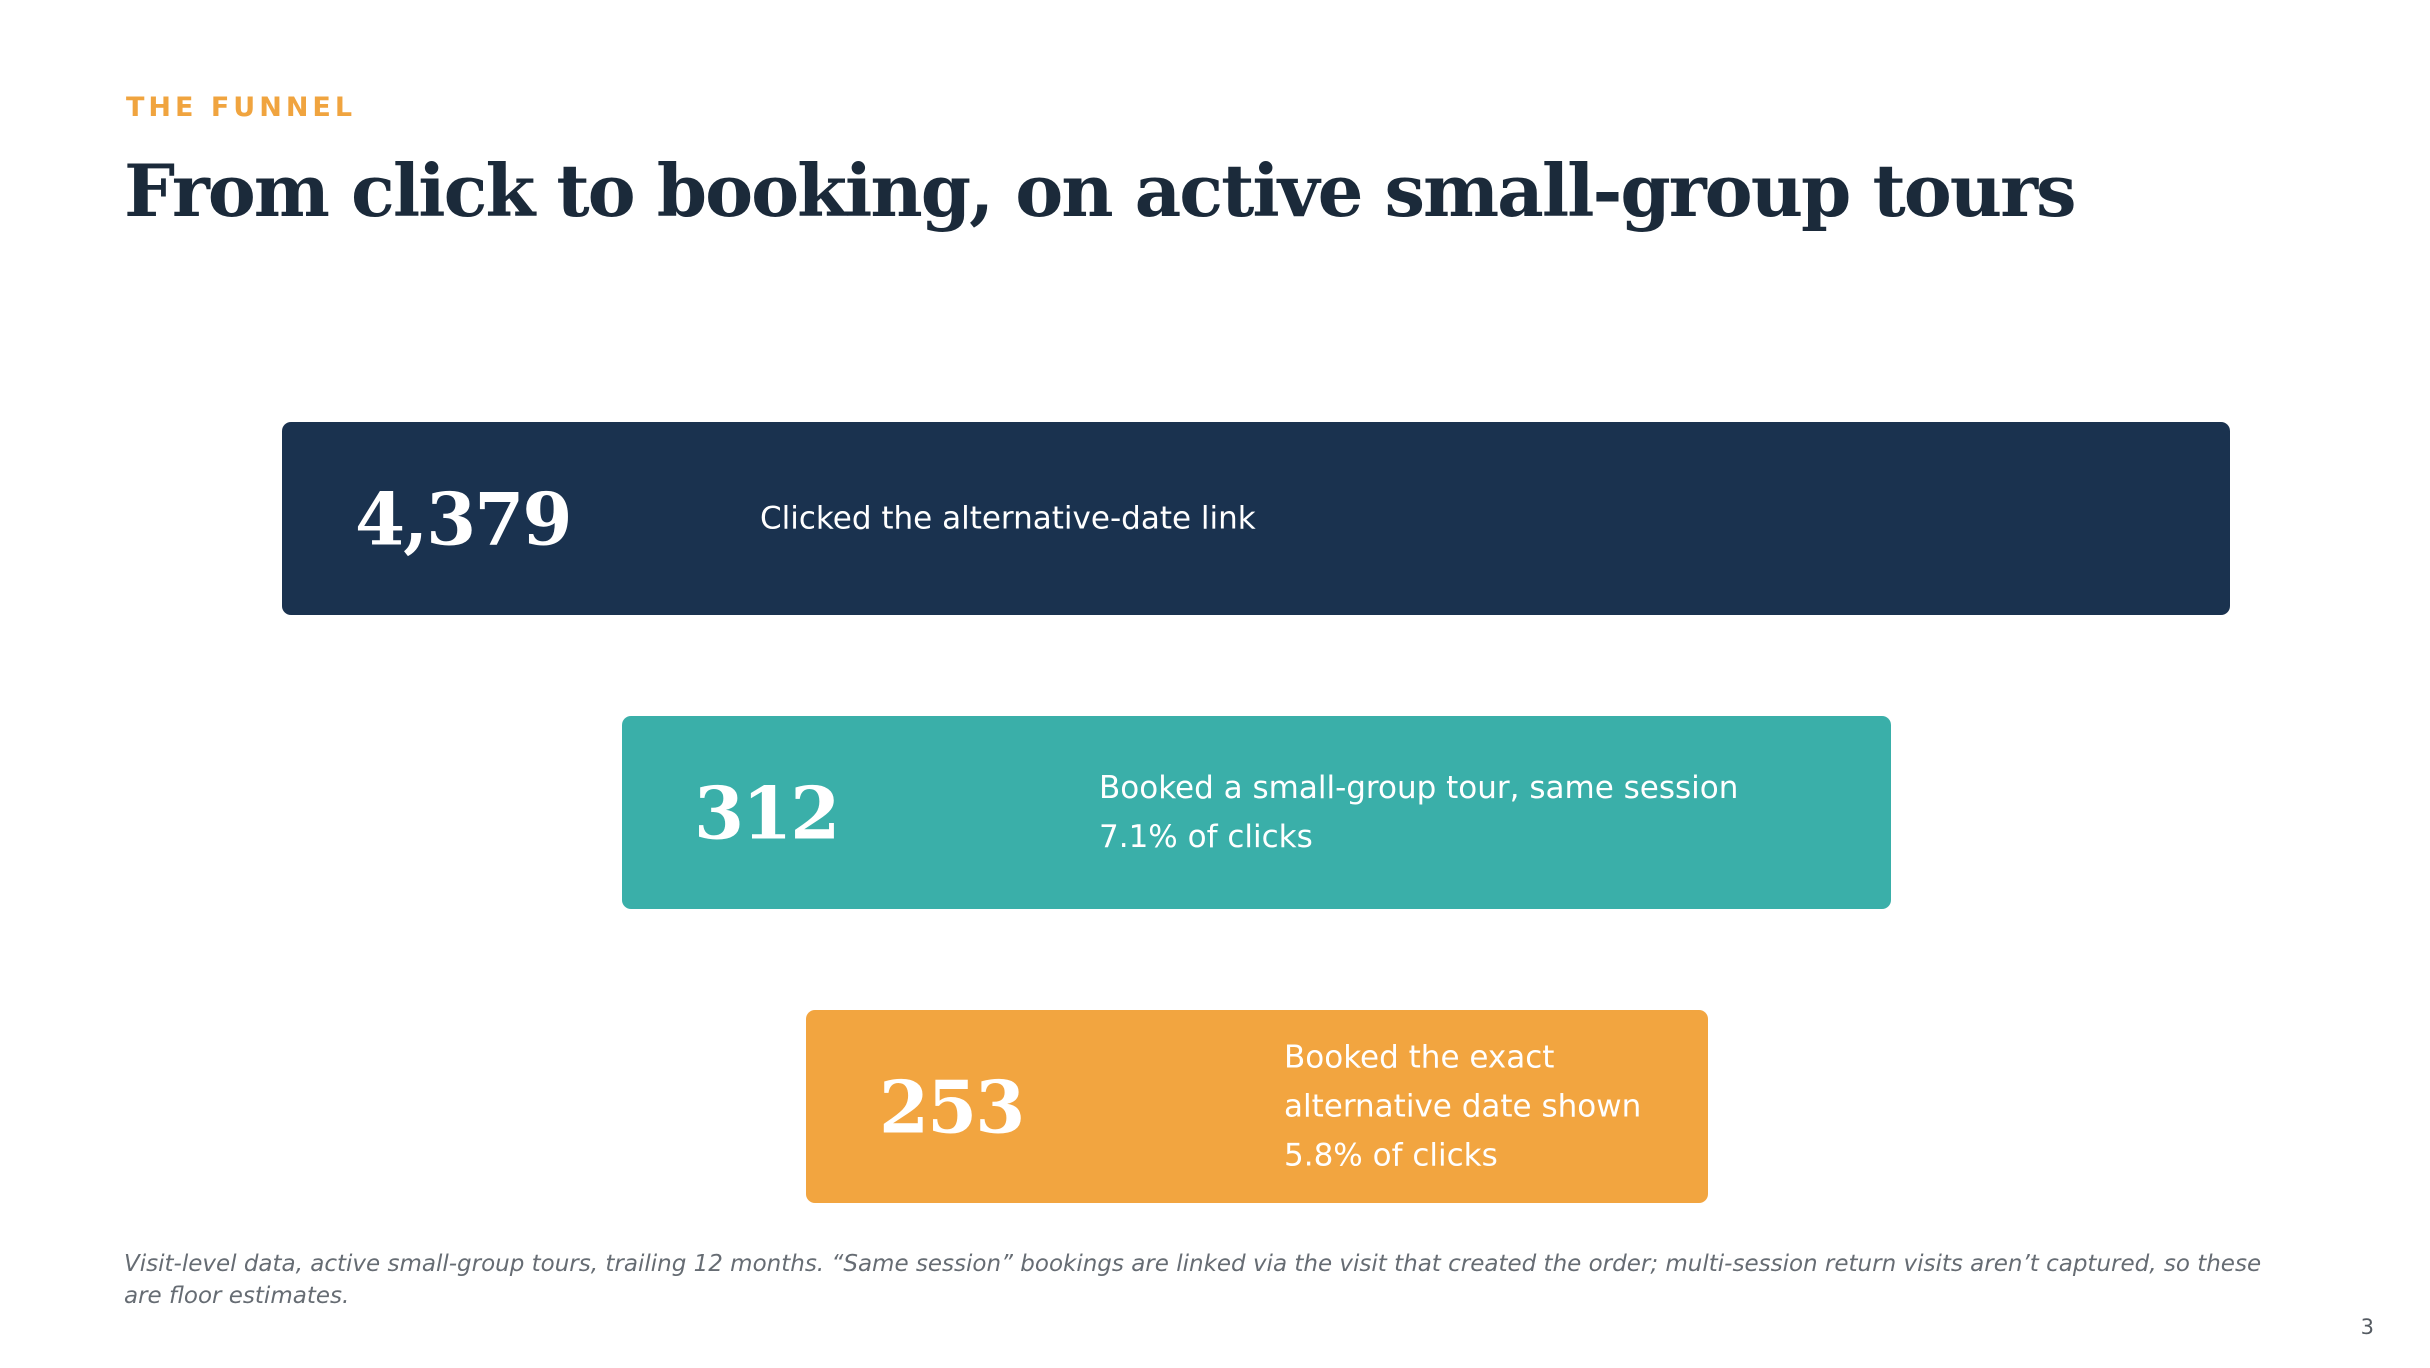  I want to click on stage-value: 253, so click(952, 1106).